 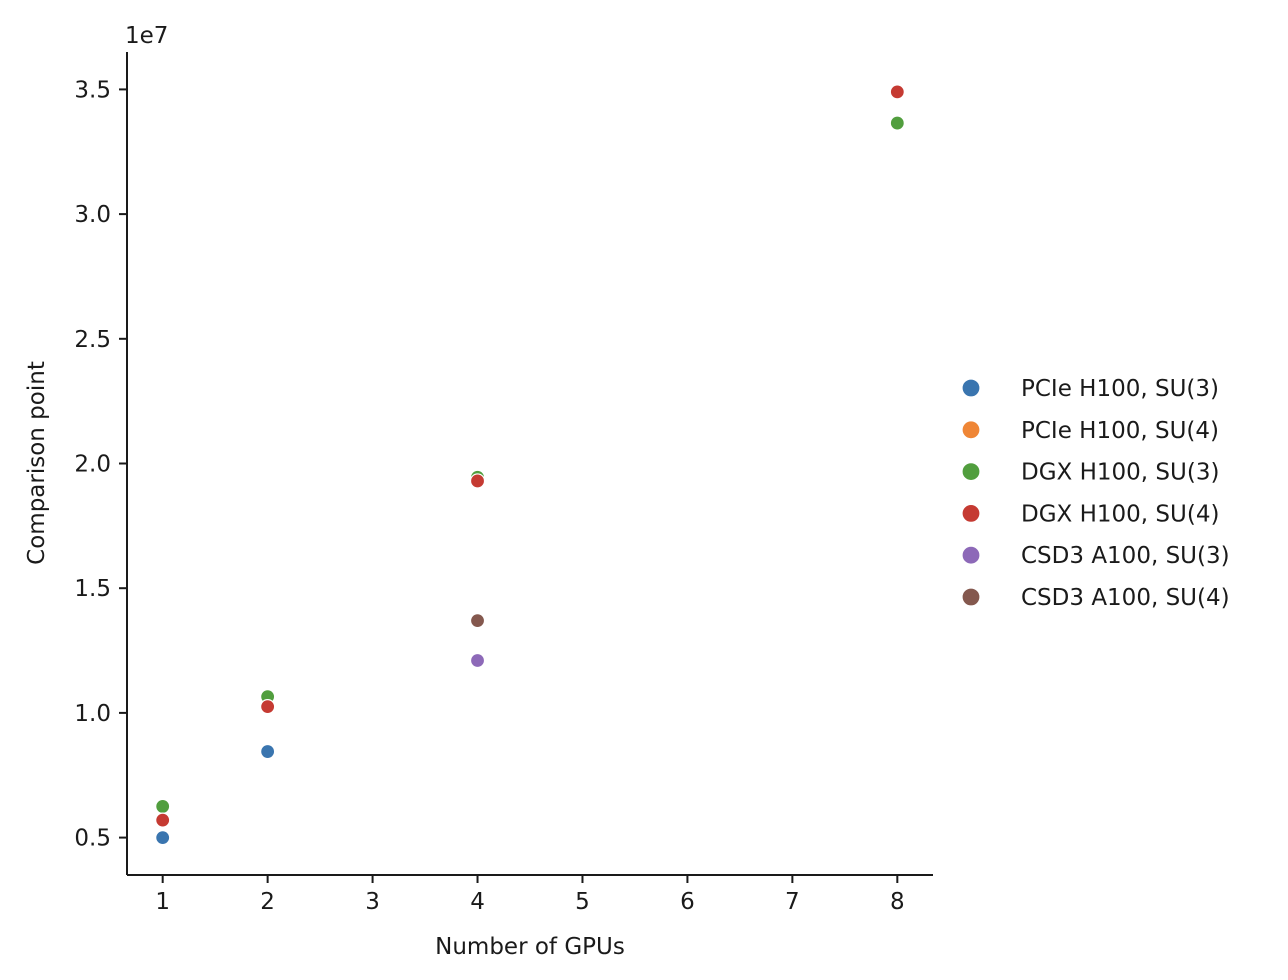 I want to click on y-tick-label: 3.0, so click(x=92, y=215).